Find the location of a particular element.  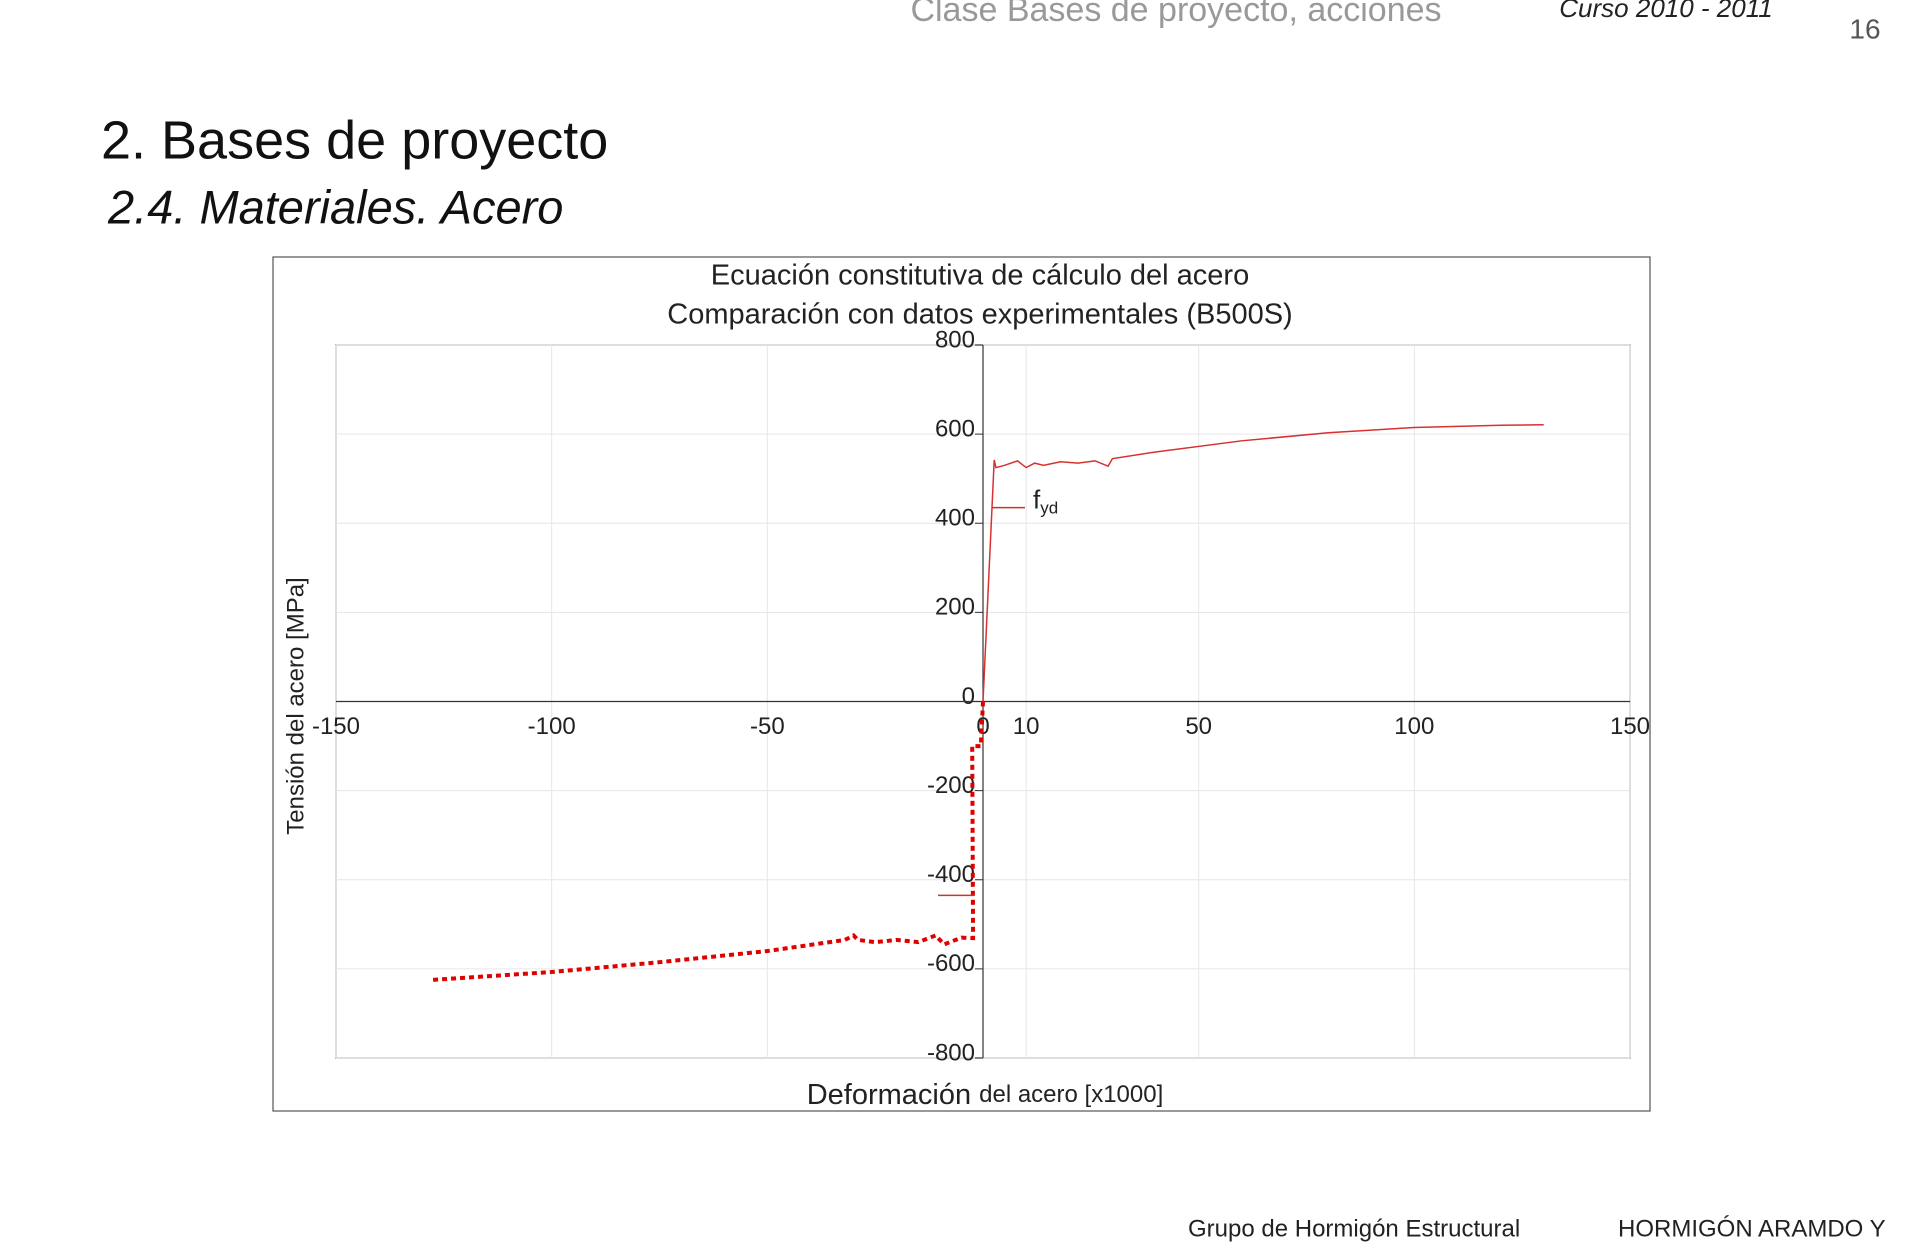

subheading: 2.4. Materiales. Acero is located at coordinates (335, 206).